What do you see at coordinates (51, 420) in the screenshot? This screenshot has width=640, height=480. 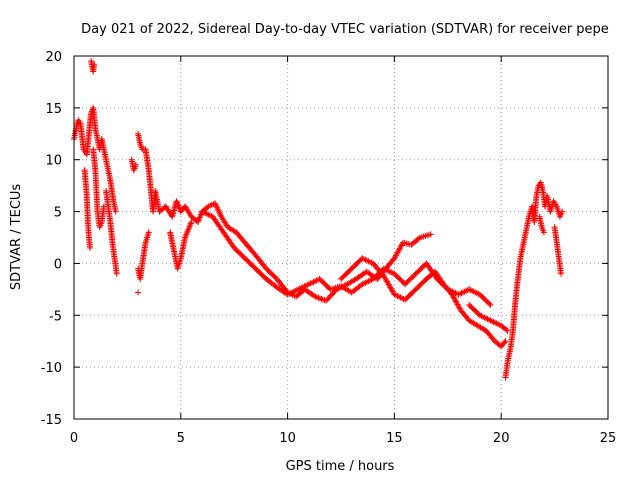 I see `y-tick-label: -15` at bounding box center [51, 420].